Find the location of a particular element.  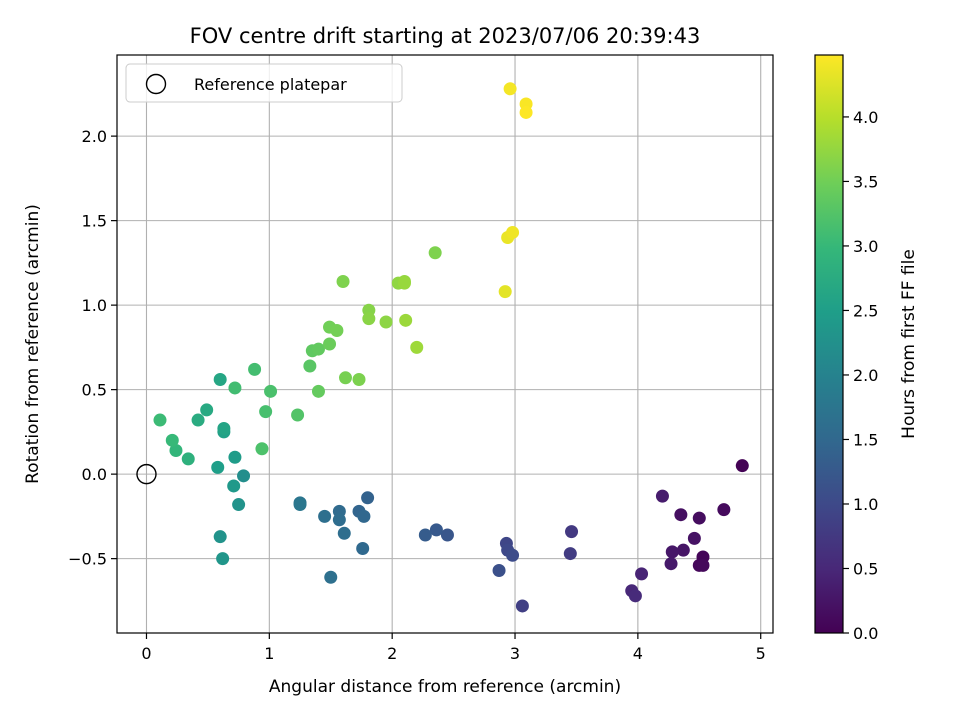

x-tick-label: 0 is located at coordinates (146, 653).